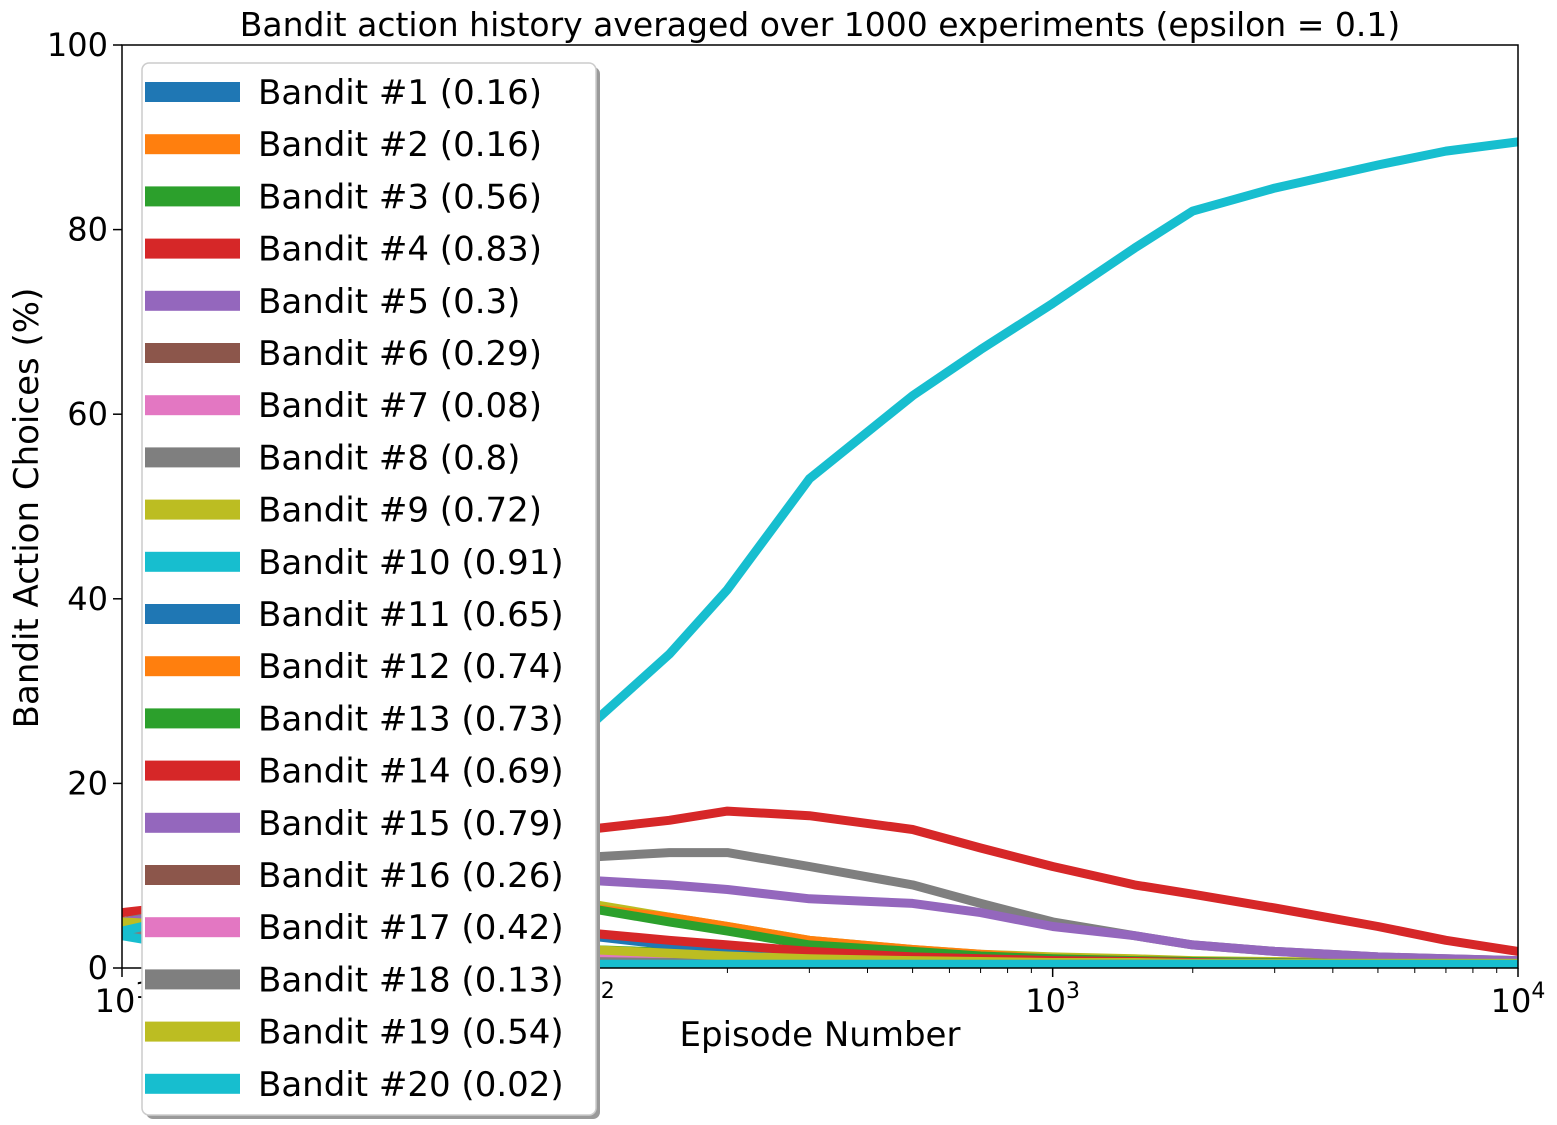  I want to click on legend-entry: Bandit #14 (0.69), so click(354, 772).